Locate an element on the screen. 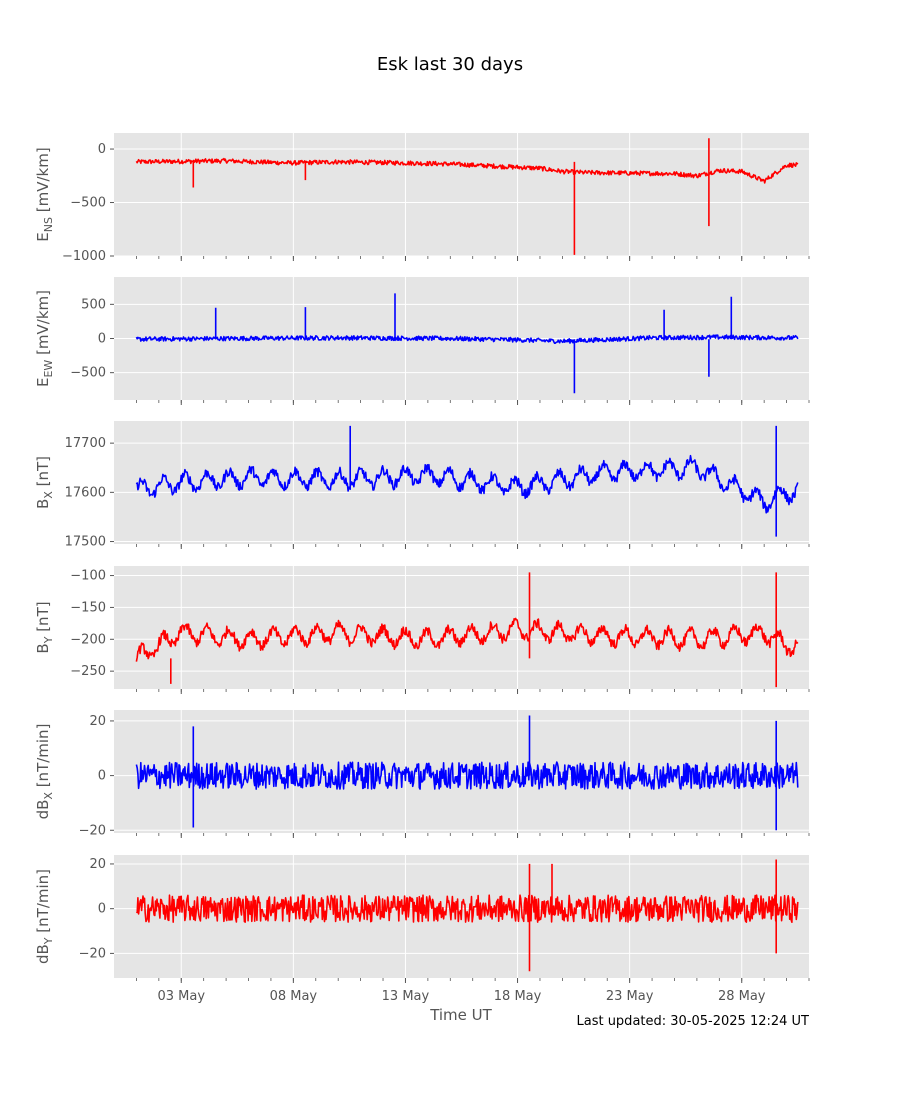 The height and width of the screenshot is (1100, 900). y-axis-label: ENS [mV/km] is located at coordinates (44, 194).